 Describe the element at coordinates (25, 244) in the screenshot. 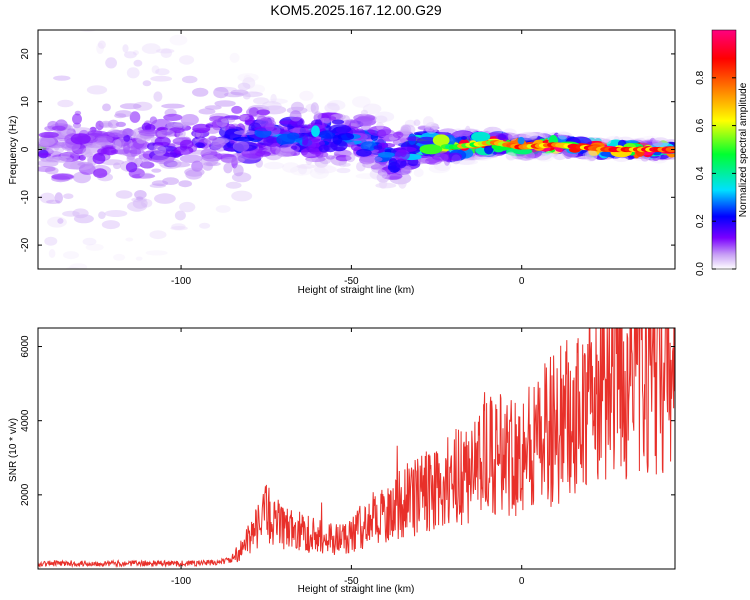

I see `spectrogram-y-tick-label: -20` at that location.